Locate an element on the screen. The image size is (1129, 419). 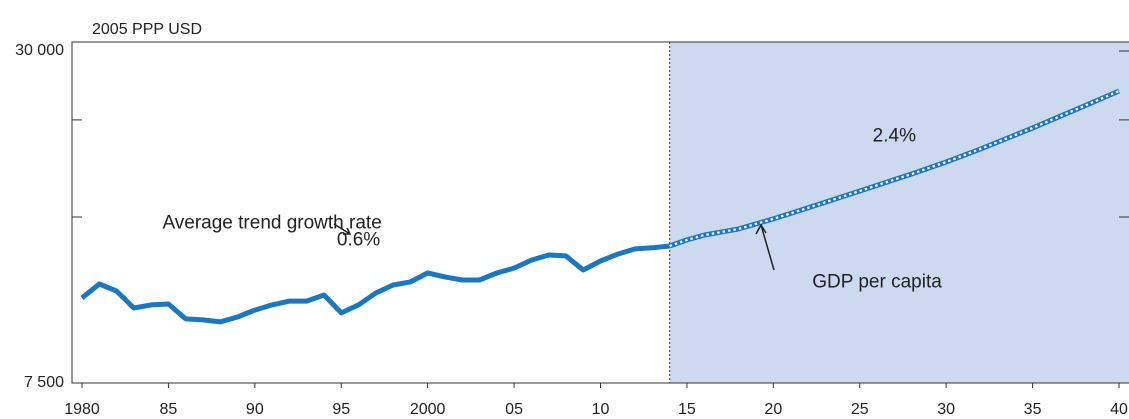
annotation: 2.4% is located at coordinates (894, 135).